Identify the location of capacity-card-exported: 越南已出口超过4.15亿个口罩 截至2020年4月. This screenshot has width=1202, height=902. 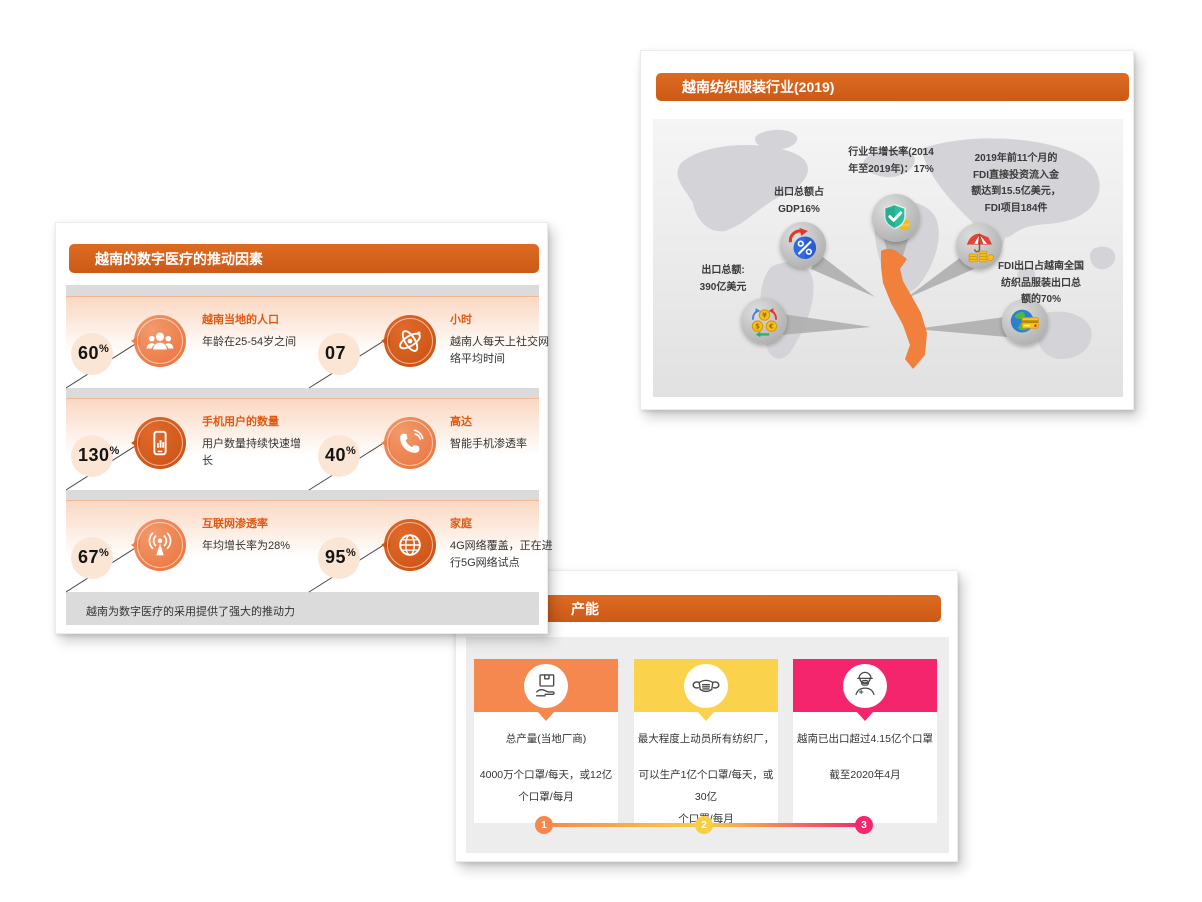
(865, 741).